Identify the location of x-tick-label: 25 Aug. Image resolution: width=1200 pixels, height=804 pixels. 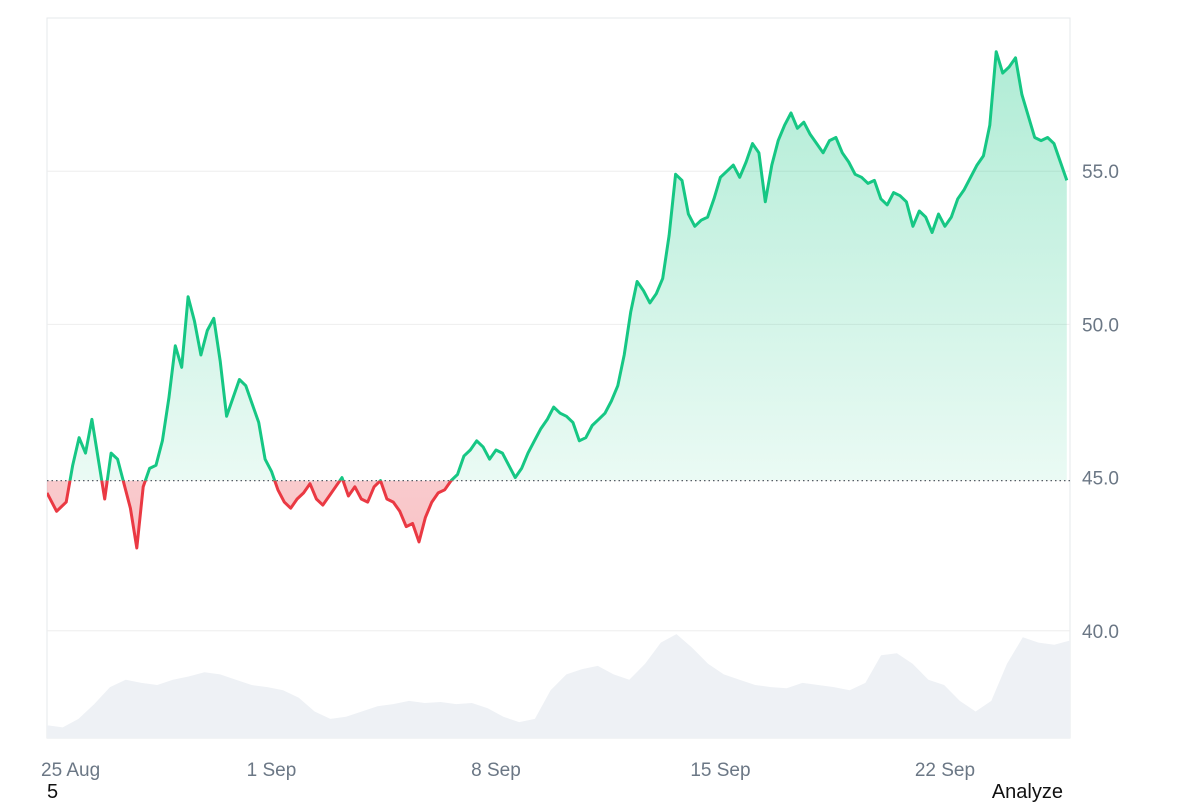
(70, 770).